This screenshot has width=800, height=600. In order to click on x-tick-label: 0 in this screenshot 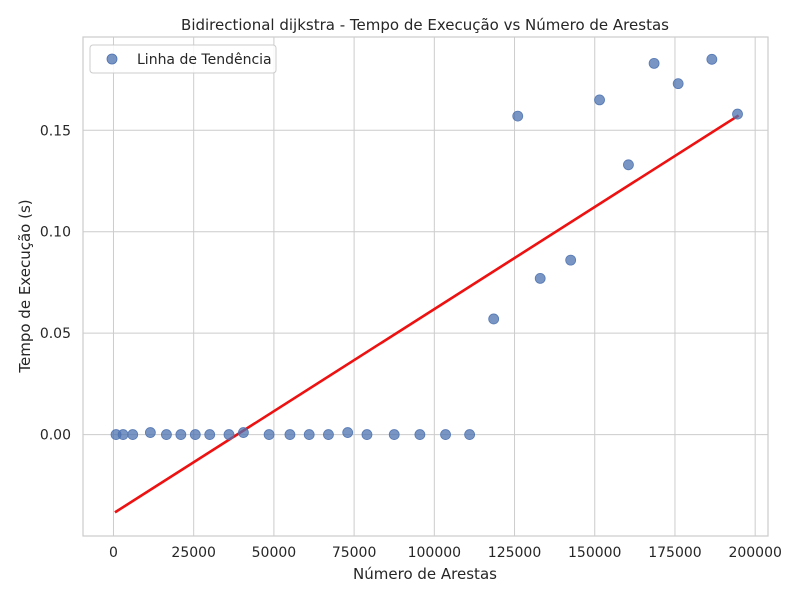, I will do `click(113, 553)`.